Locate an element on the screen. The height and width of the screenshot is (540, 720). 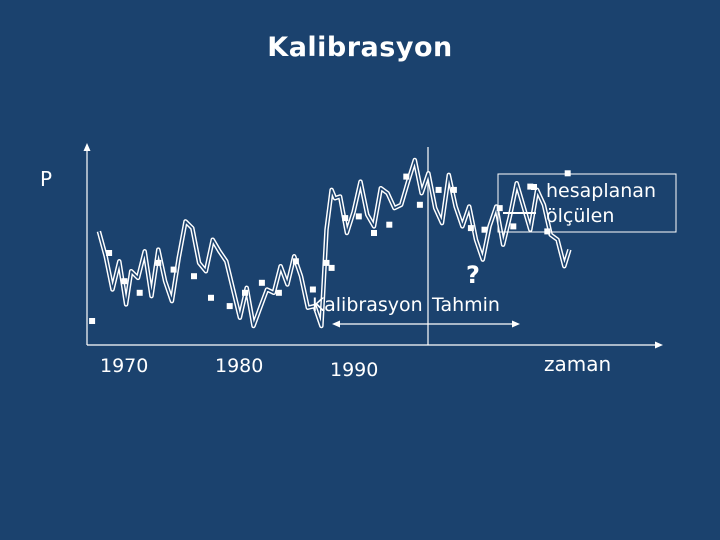
x-tick-label-1980: 1980 is located at coordinates (239, 366).